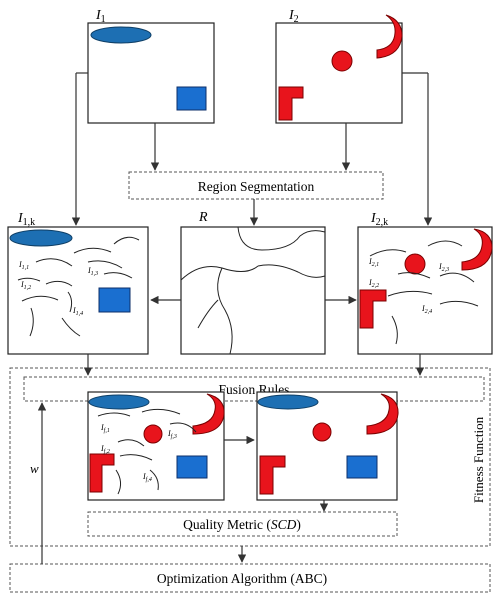 Image resolution: width=496 pixels, height=598 pixels. I want to click on region-label-i21: I2,1, so click(373, 262).